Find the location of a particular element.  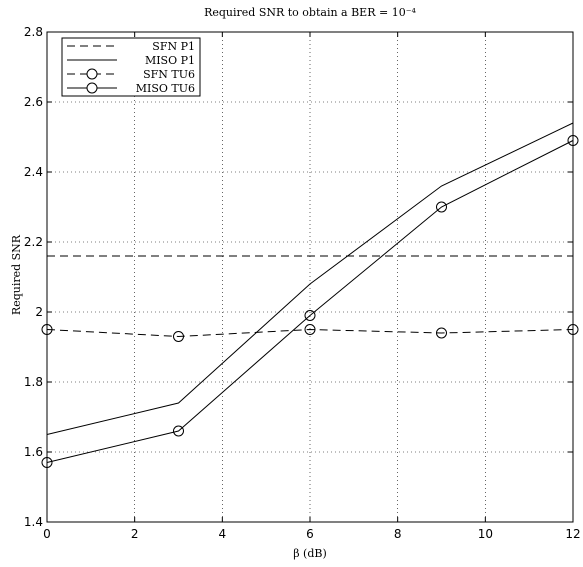

legend-label-miso-p1: MISO P1 is located at coordinates (170, 60).